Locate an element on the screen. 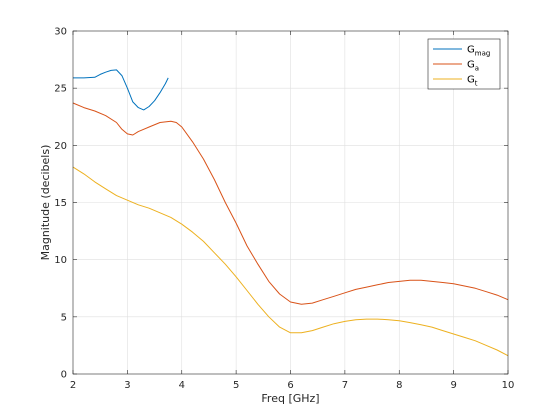 The image size is (560, 420). y-tick-label: 20 is located at coordinates (60, 146).